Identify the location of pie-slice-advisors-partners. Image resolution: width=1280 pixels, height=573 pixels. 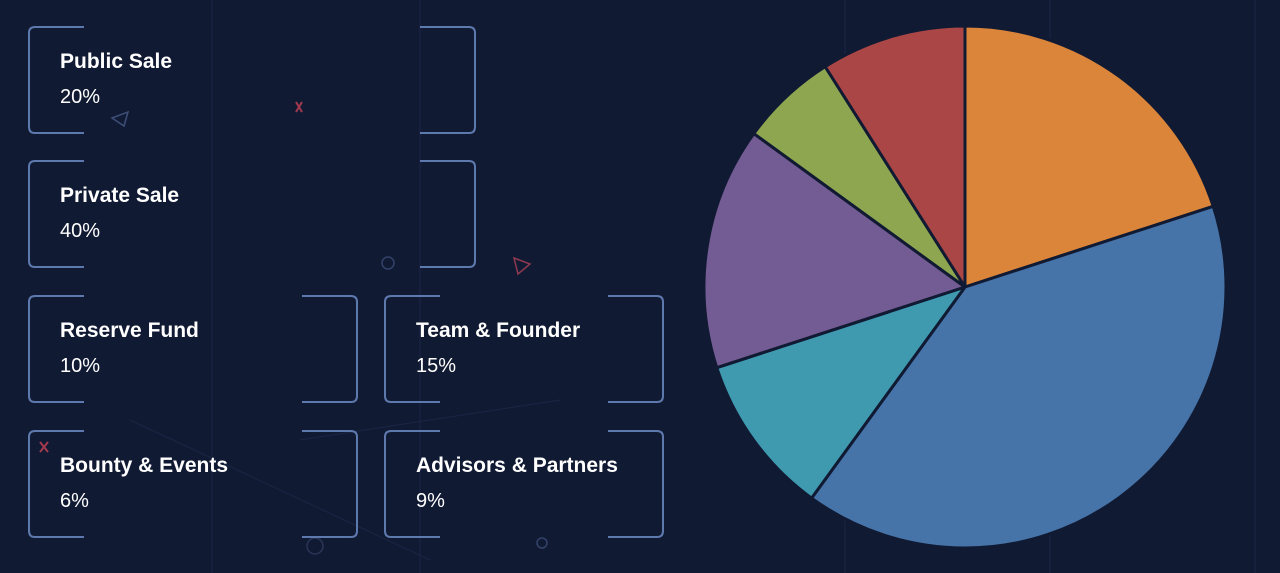
(895, 156).